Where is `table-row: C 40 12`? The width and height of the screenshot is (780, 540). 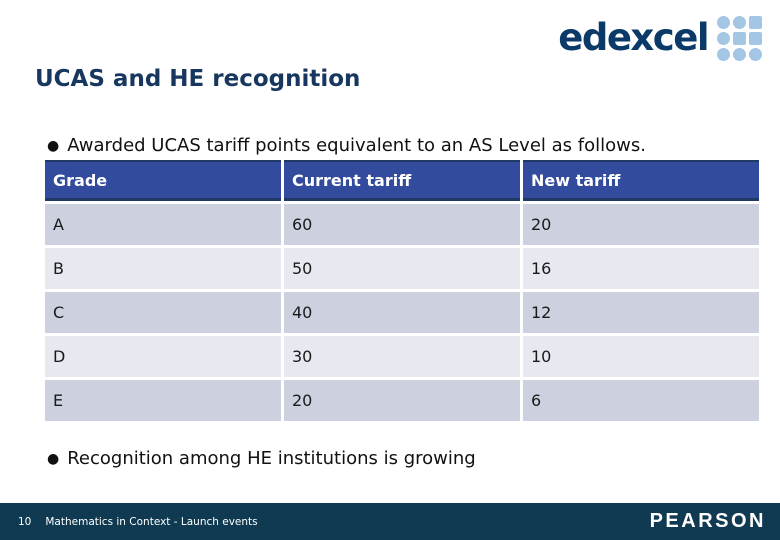 table-row: C 40 12 is located at coordinates (402, 312).